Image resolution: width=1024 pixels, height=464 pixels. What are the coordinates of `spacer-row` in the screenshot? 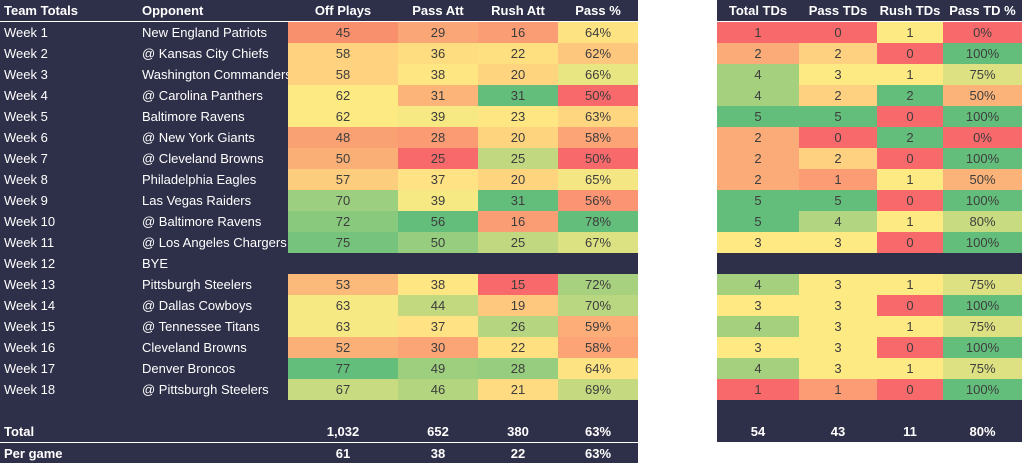 It's located at (319, 410).